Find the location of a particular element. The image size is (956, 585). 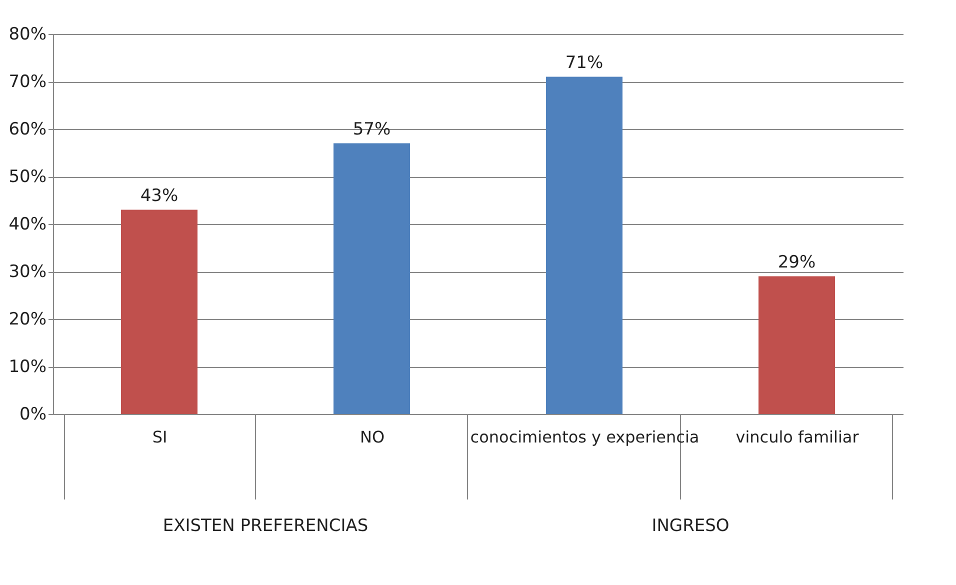

data-label: 71% is located at coordinates (584, 62).